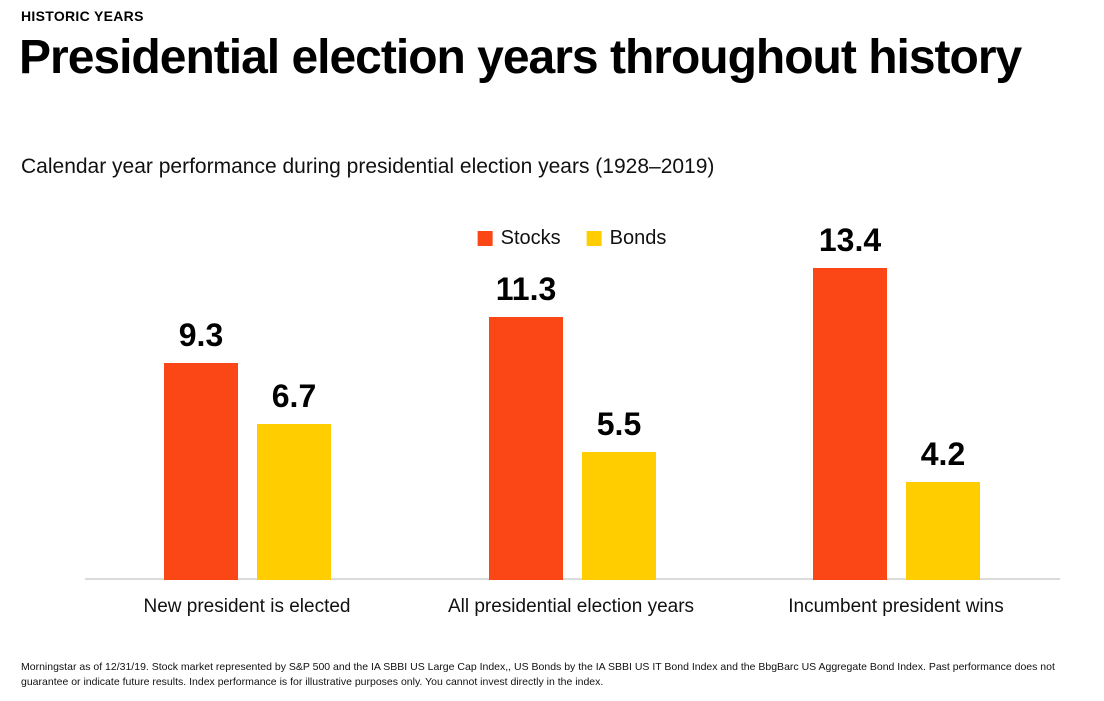 This screenshot has width=1104, height=701. What do you see at coordinates (572, 238) in the screenshot?
I see `chart-legend: Stocks Bonds` at bounding box center [572, 238].